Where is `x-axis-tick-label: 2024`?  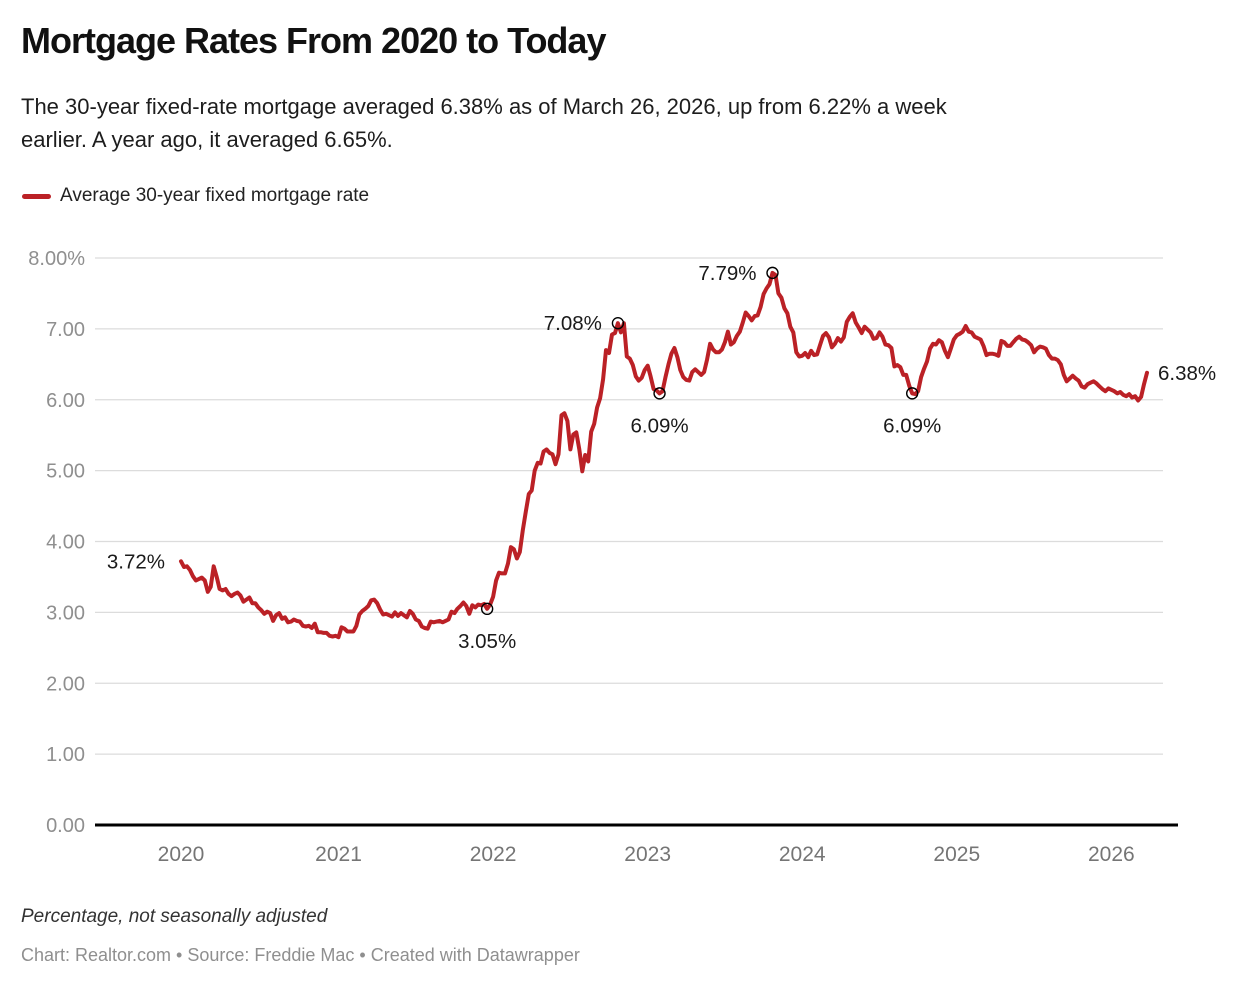 x-axis-tick-label: 2024 is located at coordinates (802, 854).